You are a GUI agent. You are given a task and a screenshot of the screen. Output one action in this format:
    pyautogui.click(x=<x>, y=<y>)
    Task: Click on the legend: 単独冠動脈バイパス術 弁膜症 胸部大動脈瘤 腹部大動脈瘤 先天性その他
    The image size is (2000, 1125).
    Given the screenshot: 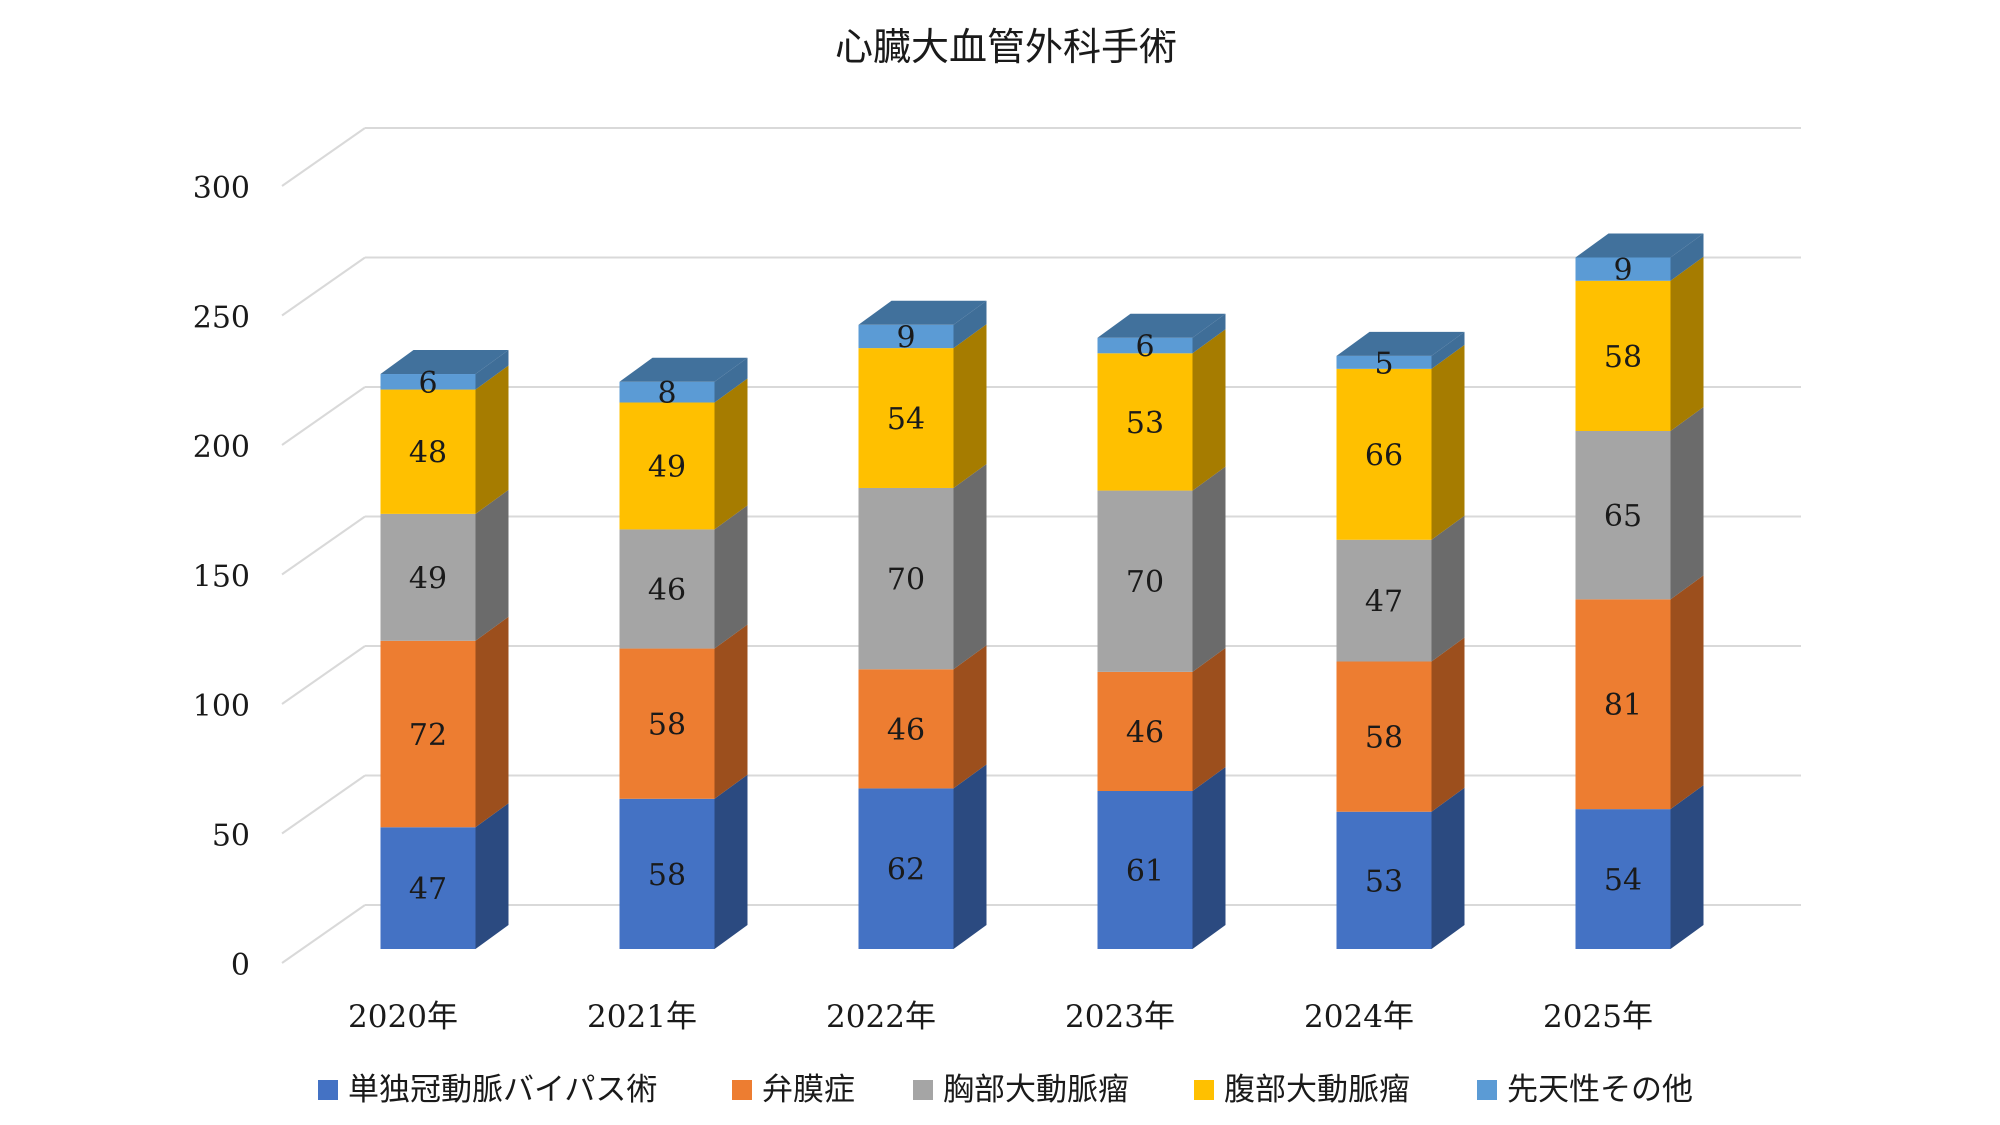 What is the action you would take?
    pyautogui.click(x=1005, y=1090)
    